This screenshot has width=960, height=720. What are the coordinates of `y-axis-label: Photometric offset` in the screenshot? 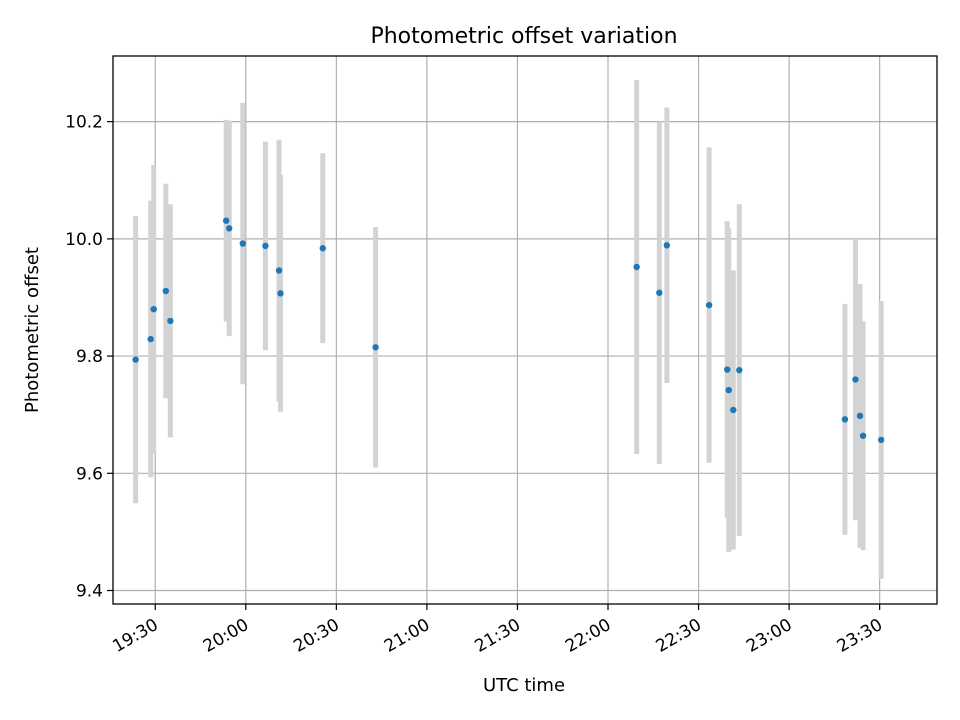 It's located at (32, 330).